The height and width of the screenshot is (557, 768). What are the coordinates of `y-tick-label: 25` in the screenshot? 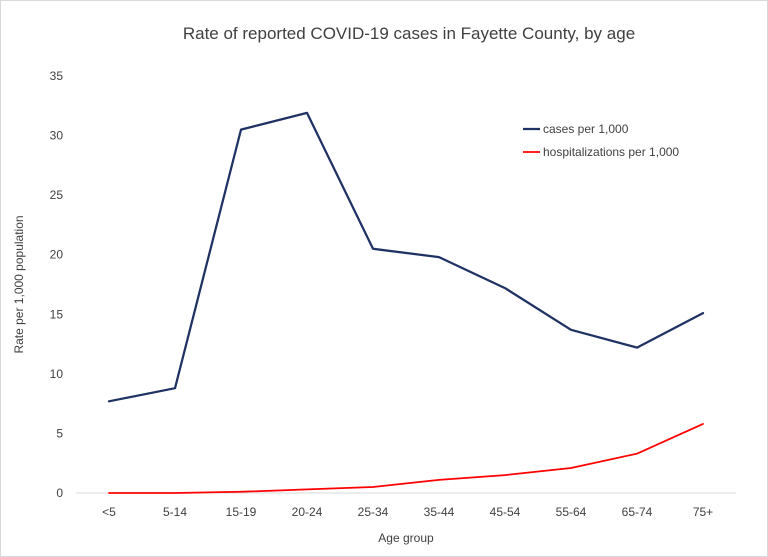 It's located at (57, 195).